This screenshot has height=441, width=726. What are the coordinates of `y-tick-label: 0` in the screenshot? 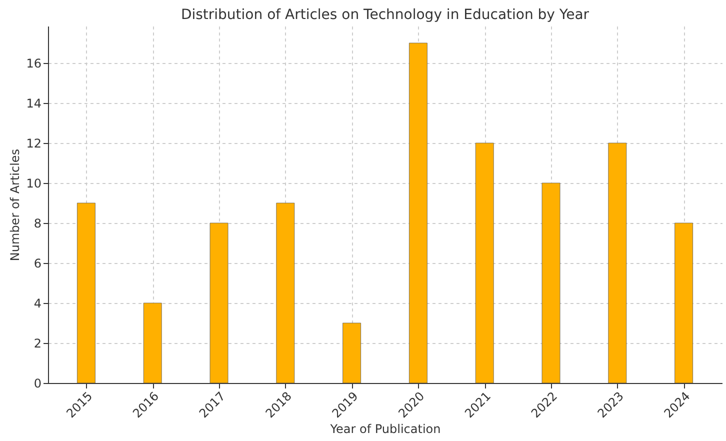 It's located at (38, 383).